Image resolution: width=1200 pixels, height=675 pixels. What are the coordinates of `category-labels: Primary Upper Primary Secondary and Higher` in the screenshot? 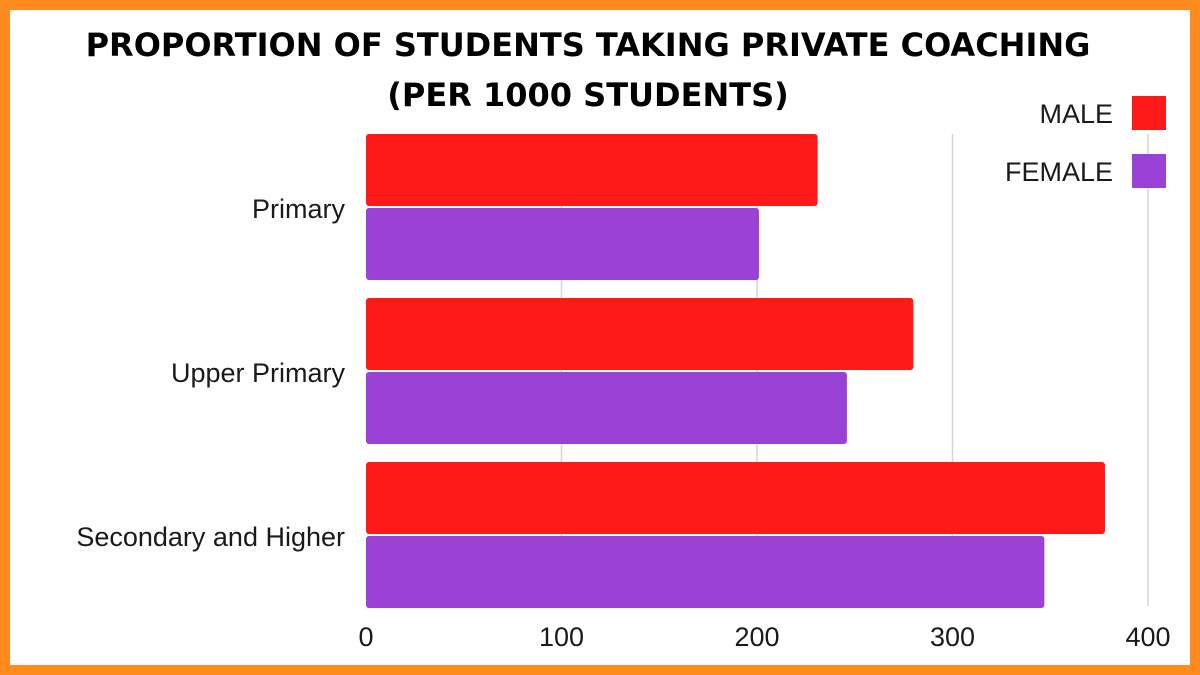 It's located at (210, 373).